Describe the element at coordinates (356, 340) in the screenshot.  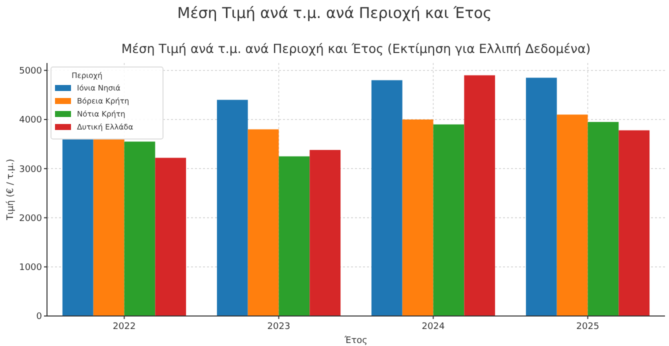
I see `x-axis-title: Έτος` at that location.